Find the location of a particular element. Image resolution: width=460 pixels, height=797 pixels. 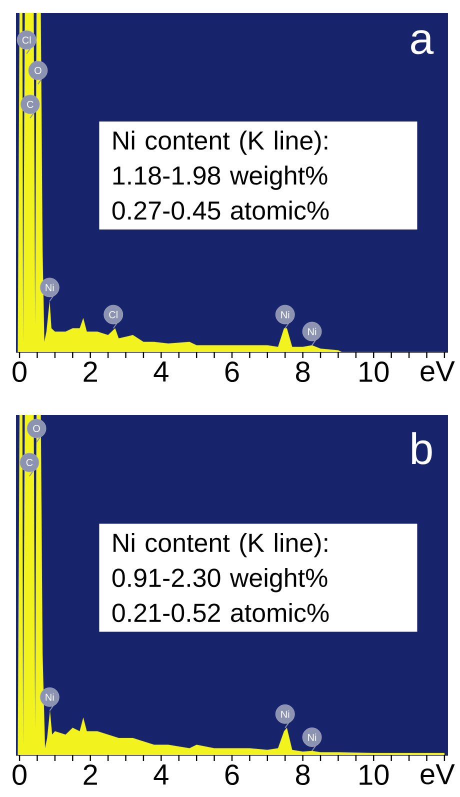

annotation: 0.91-2.30 weight% is located at coordinates (220, 580).